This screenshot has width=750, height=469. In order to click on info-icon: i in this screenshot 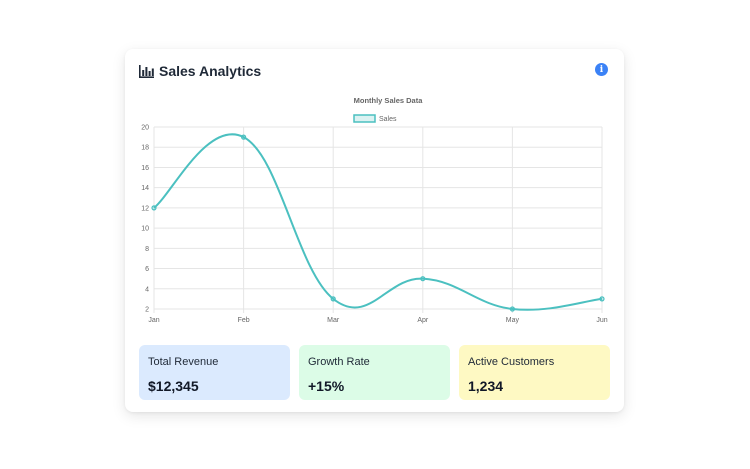, I will do `click(601, 69)`.